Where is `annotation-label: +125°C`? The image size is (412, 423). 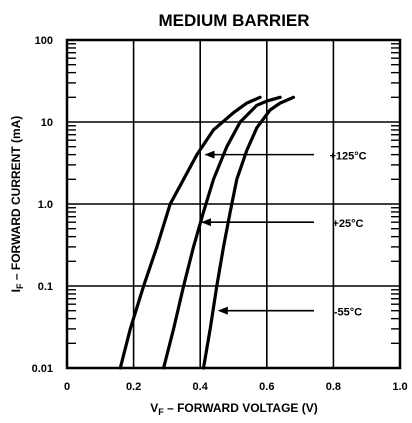
annotation-label: +125°C is located at coordinates (347, 157).